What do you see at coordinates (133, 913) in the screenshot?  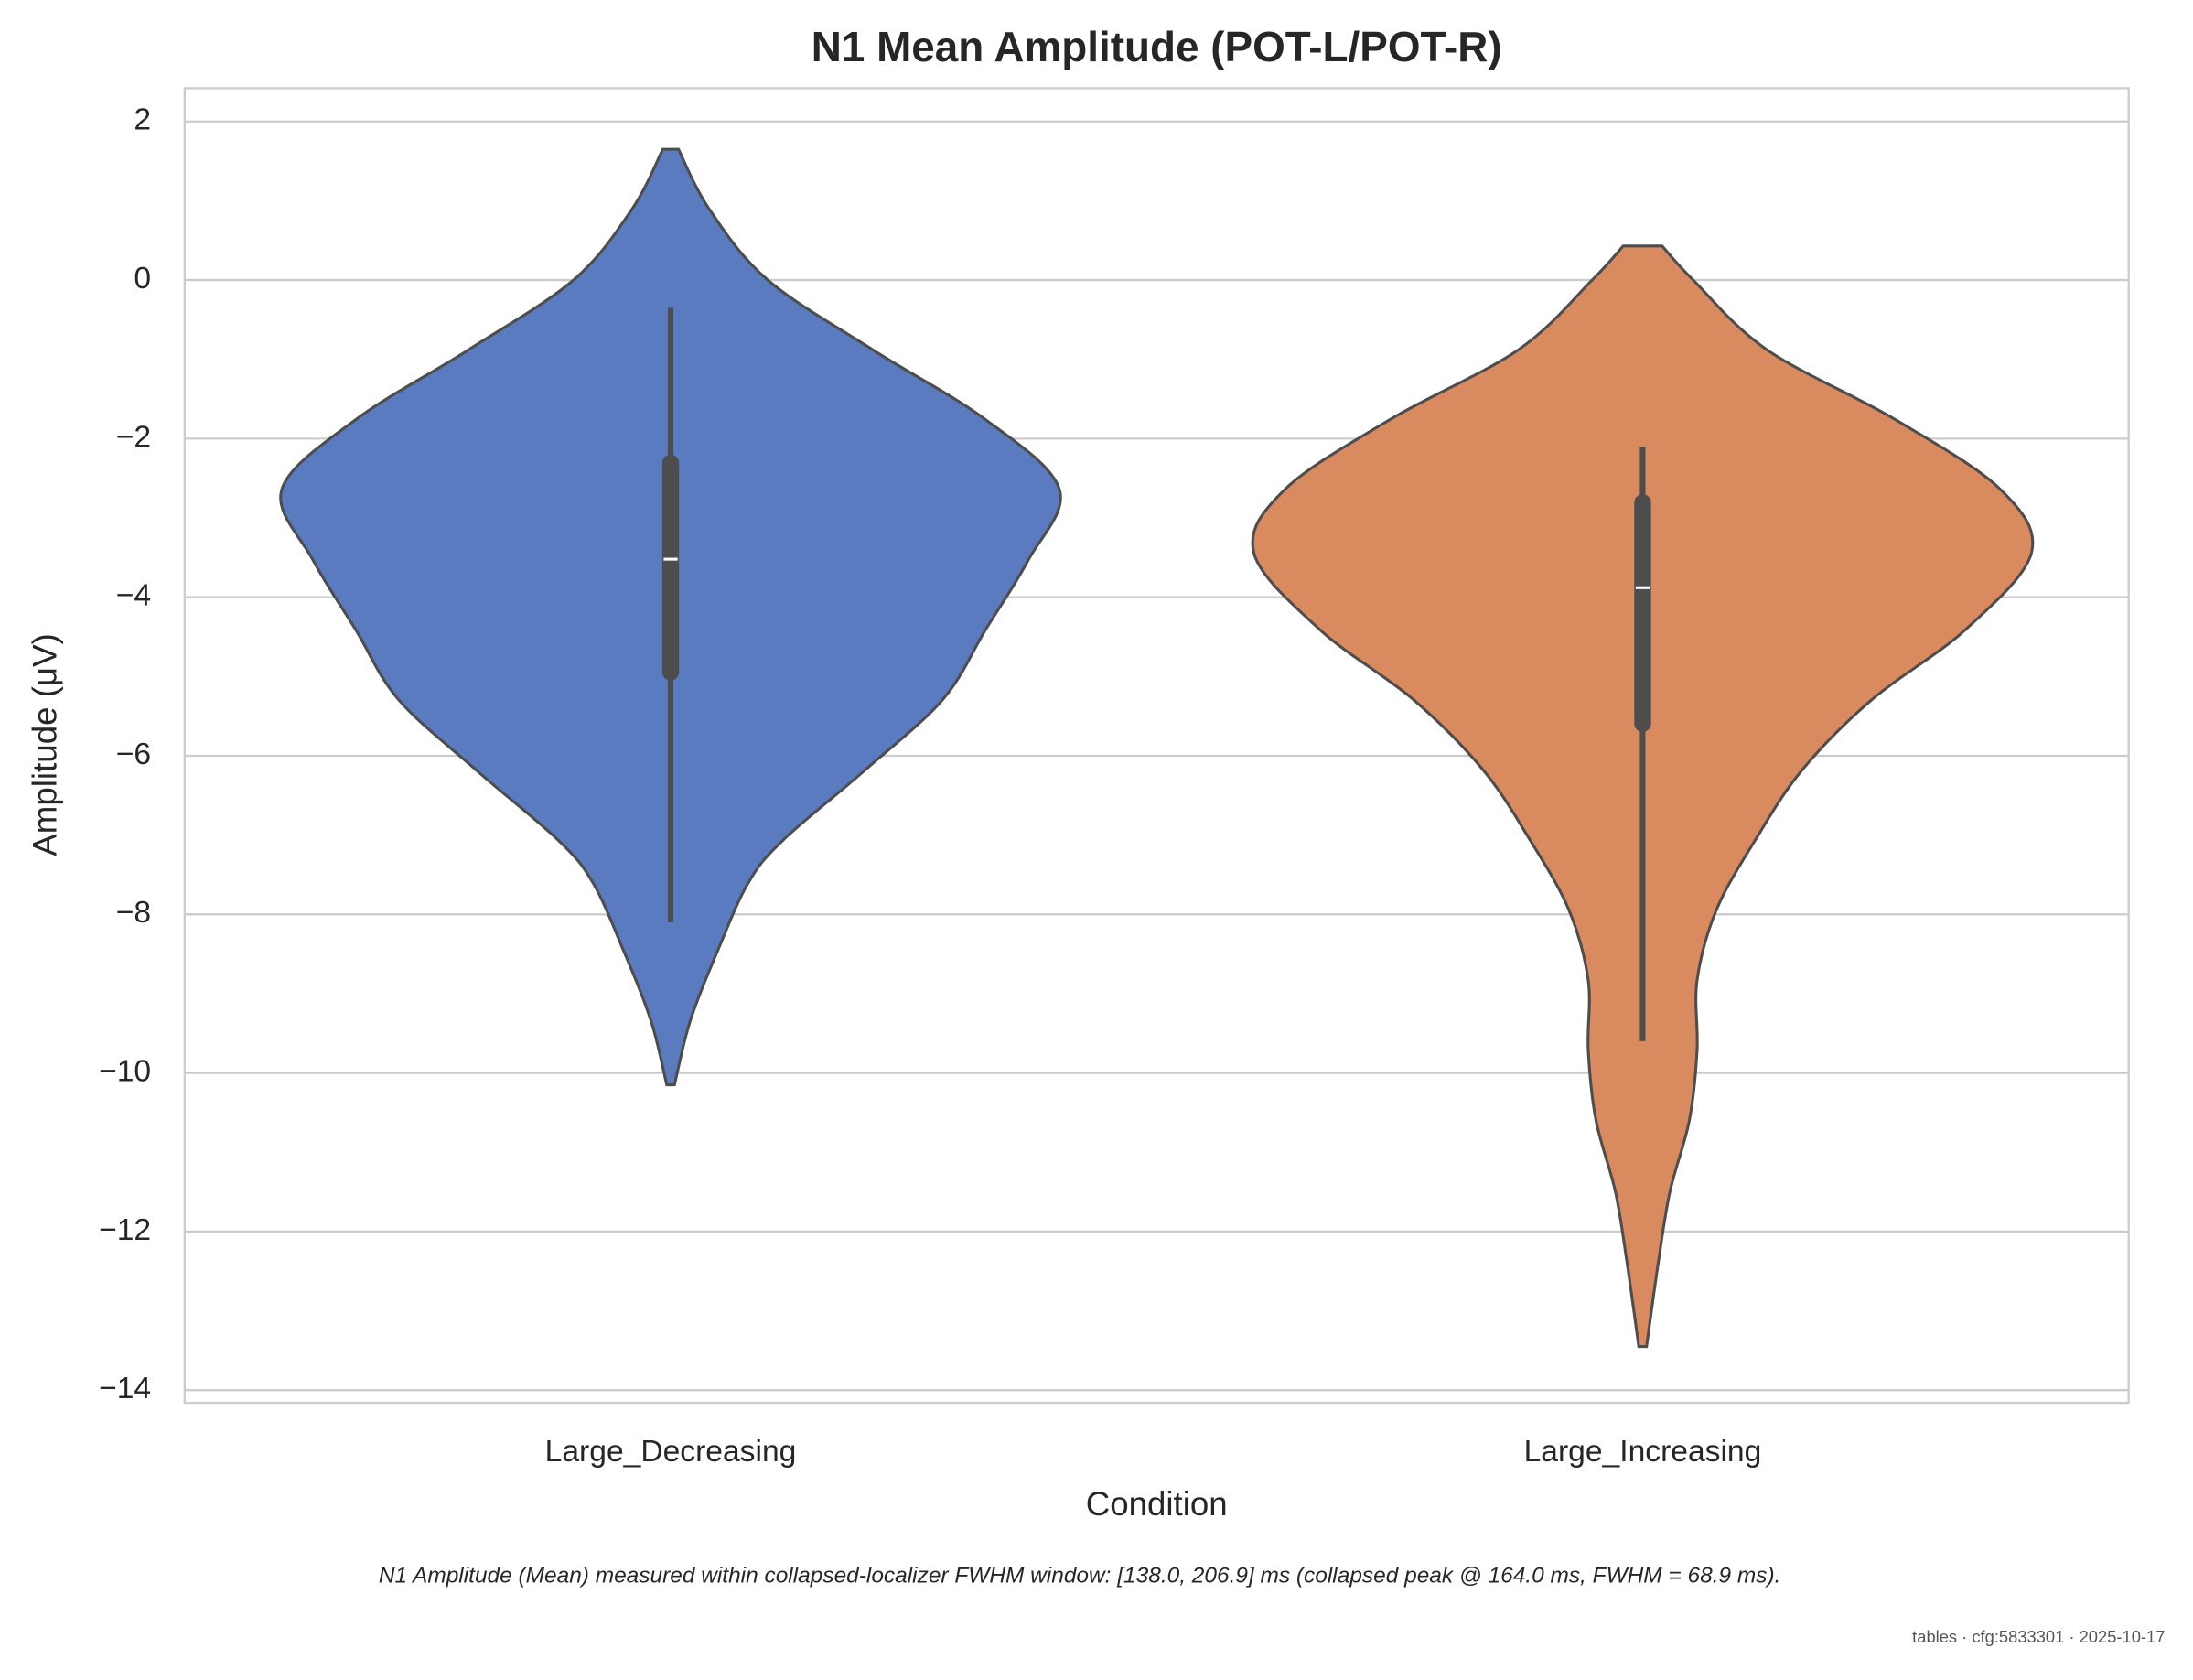 I see `y-tick-label: −8` at bounding box center [133, 913].